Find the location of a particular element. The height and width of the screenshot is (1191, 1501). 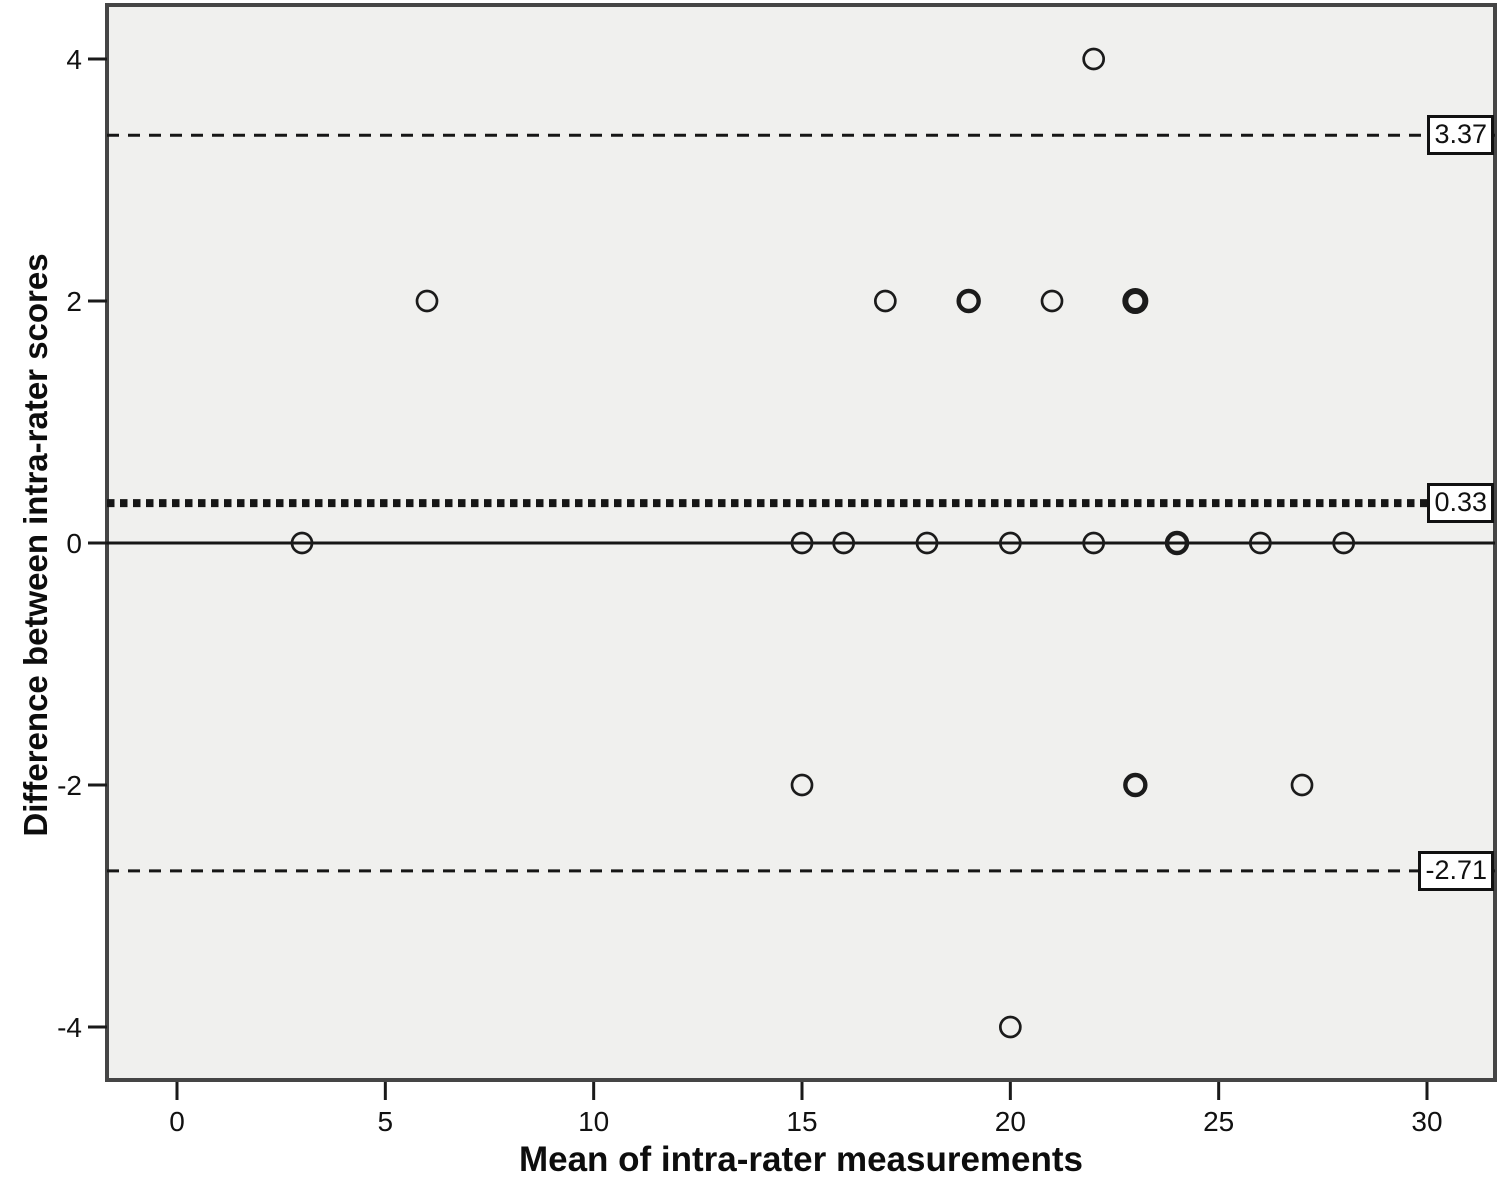

x-tick-label: 15 is located at coordinates (801, 1121).